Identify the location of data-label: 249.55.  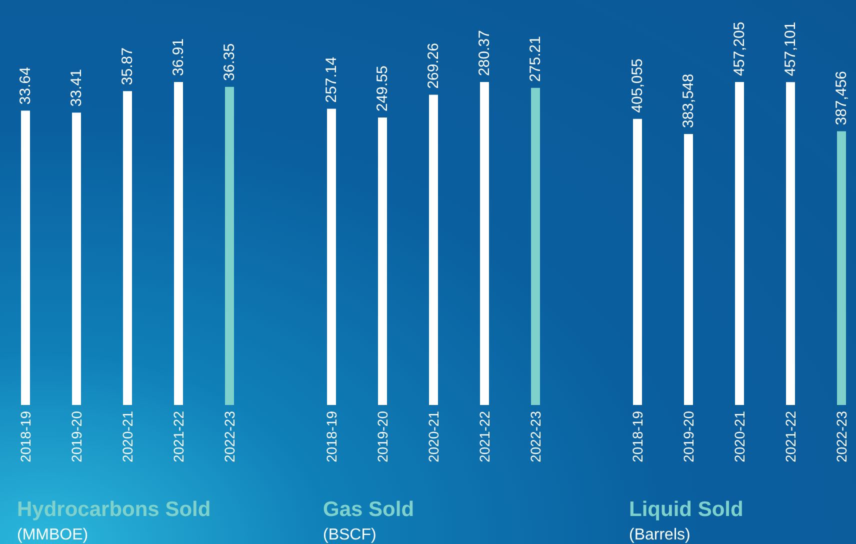
(382, 89).